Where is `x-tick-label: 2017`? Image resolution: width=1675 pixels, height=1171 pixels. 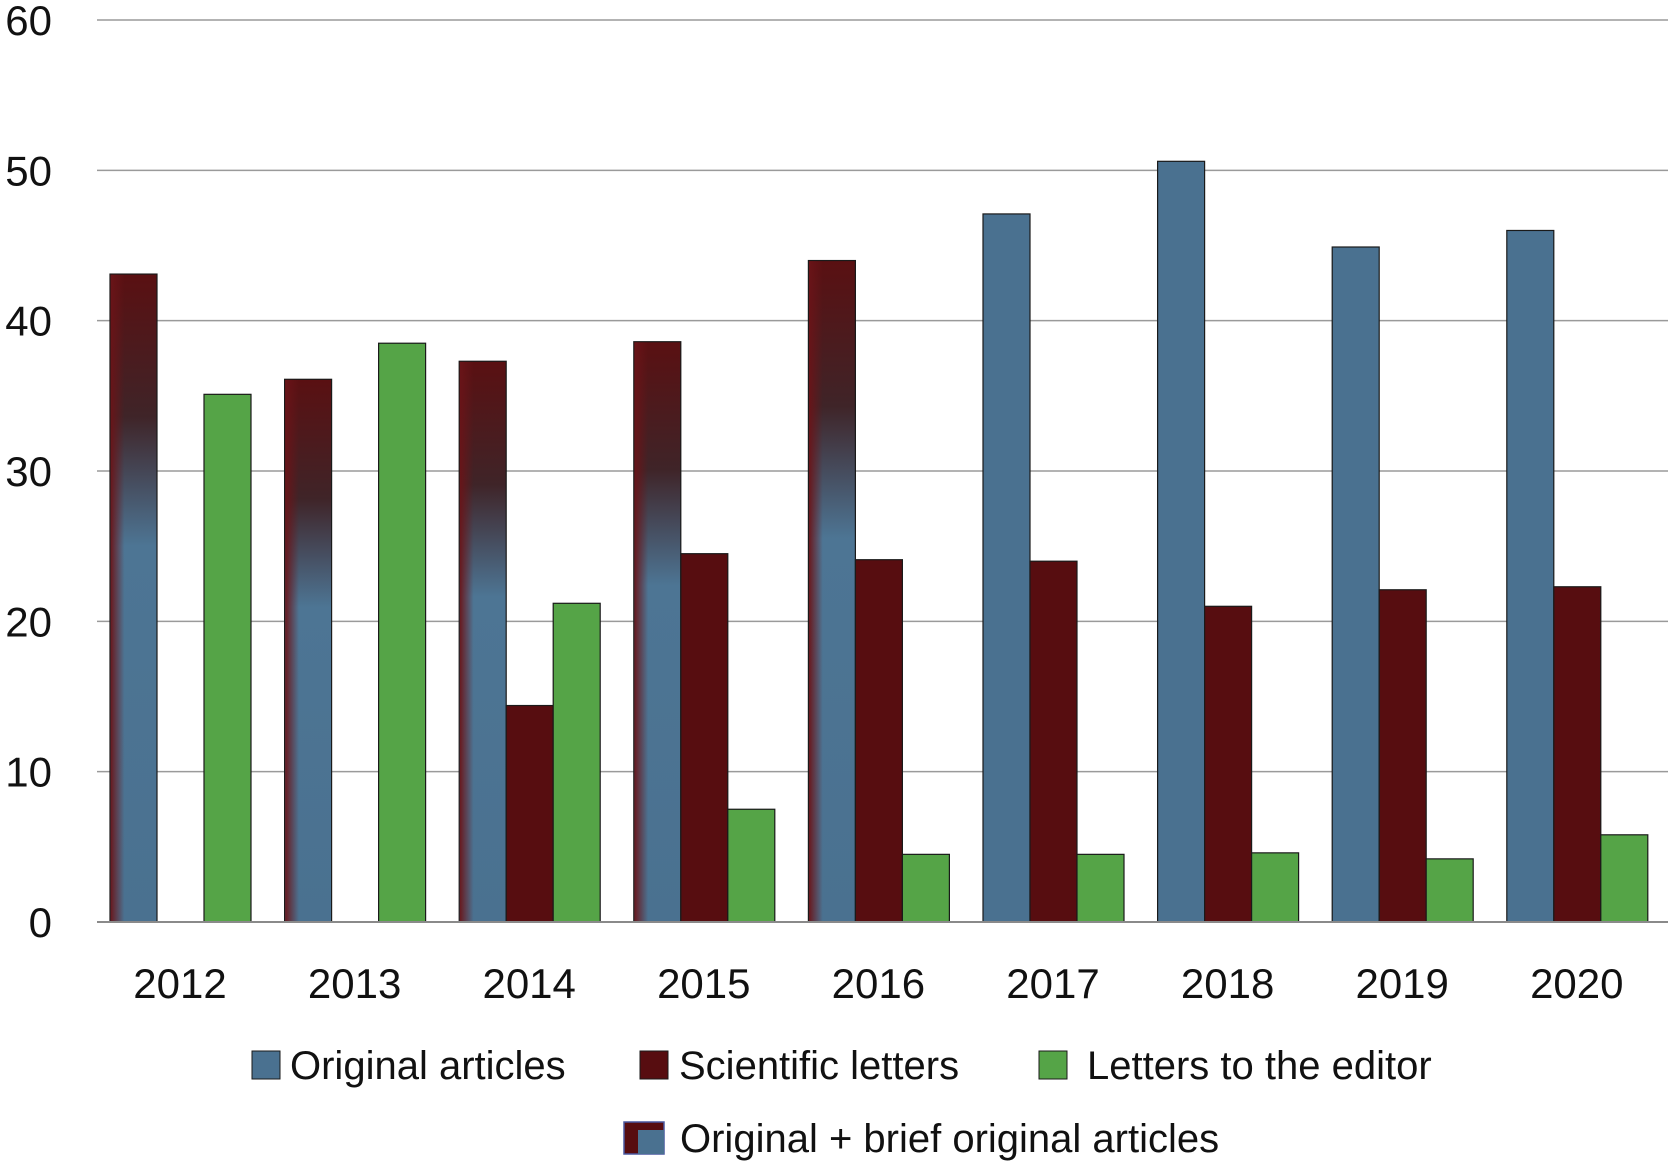
x-tick-label: 2017 is located at coordinates (1052, 983).